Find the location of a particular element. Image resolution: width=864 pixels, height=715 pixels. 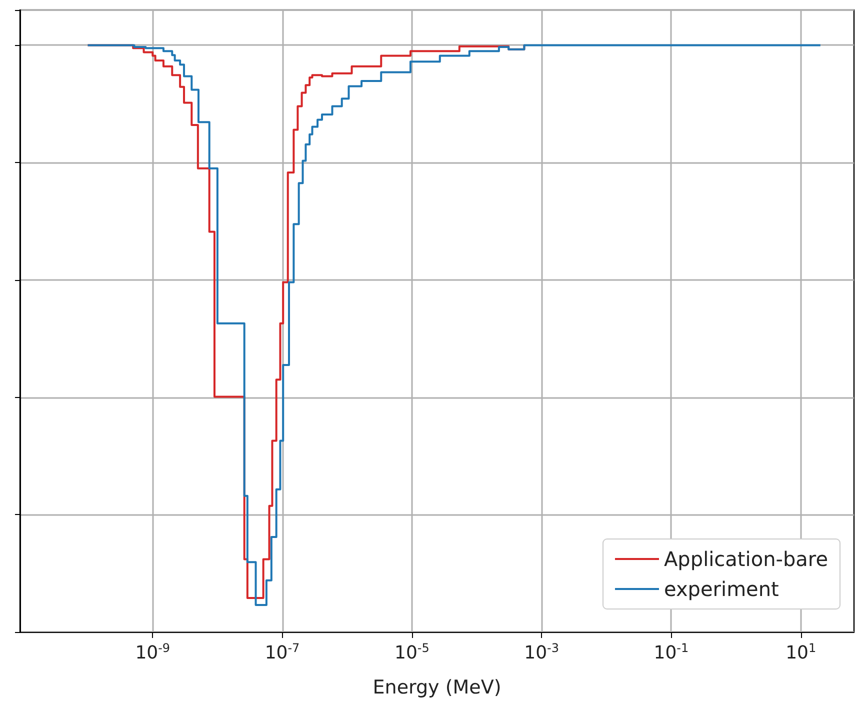

legend-label: experiment is located at coordinates (722, 589).